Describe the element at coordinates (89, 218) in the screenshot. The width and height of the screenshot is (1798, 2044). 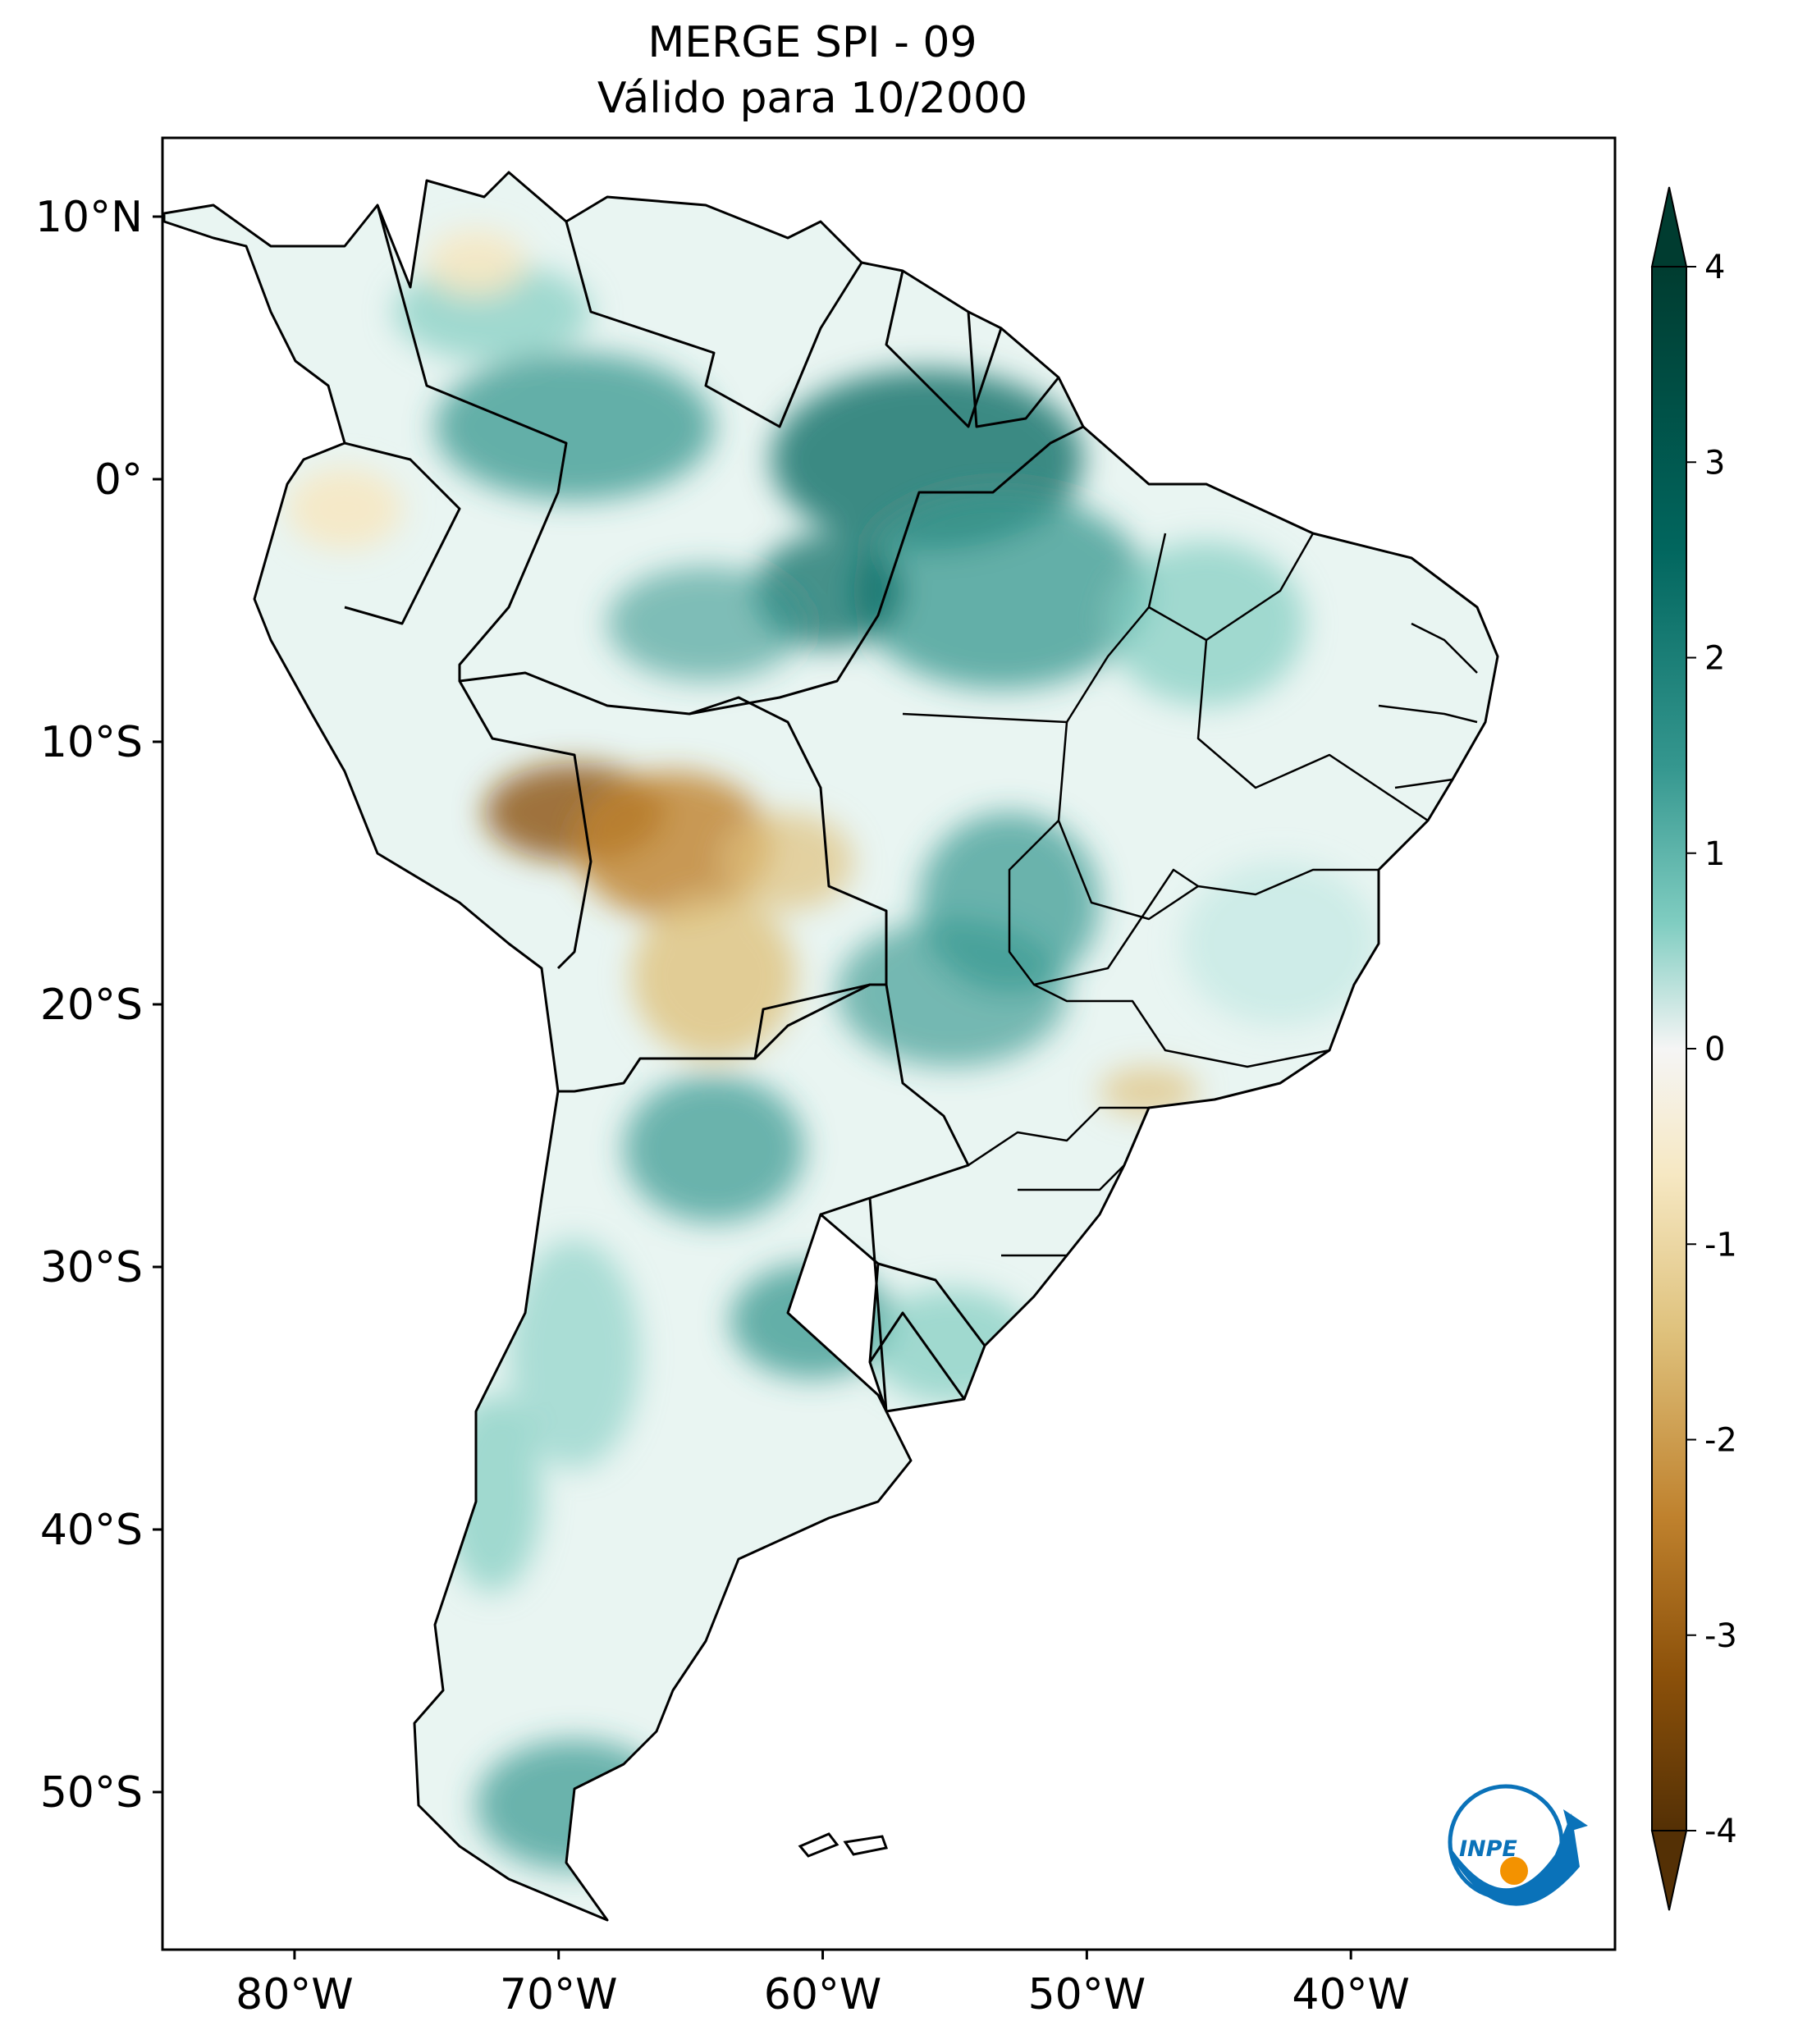
I see `lat-tick-label: 10°N` at that location.